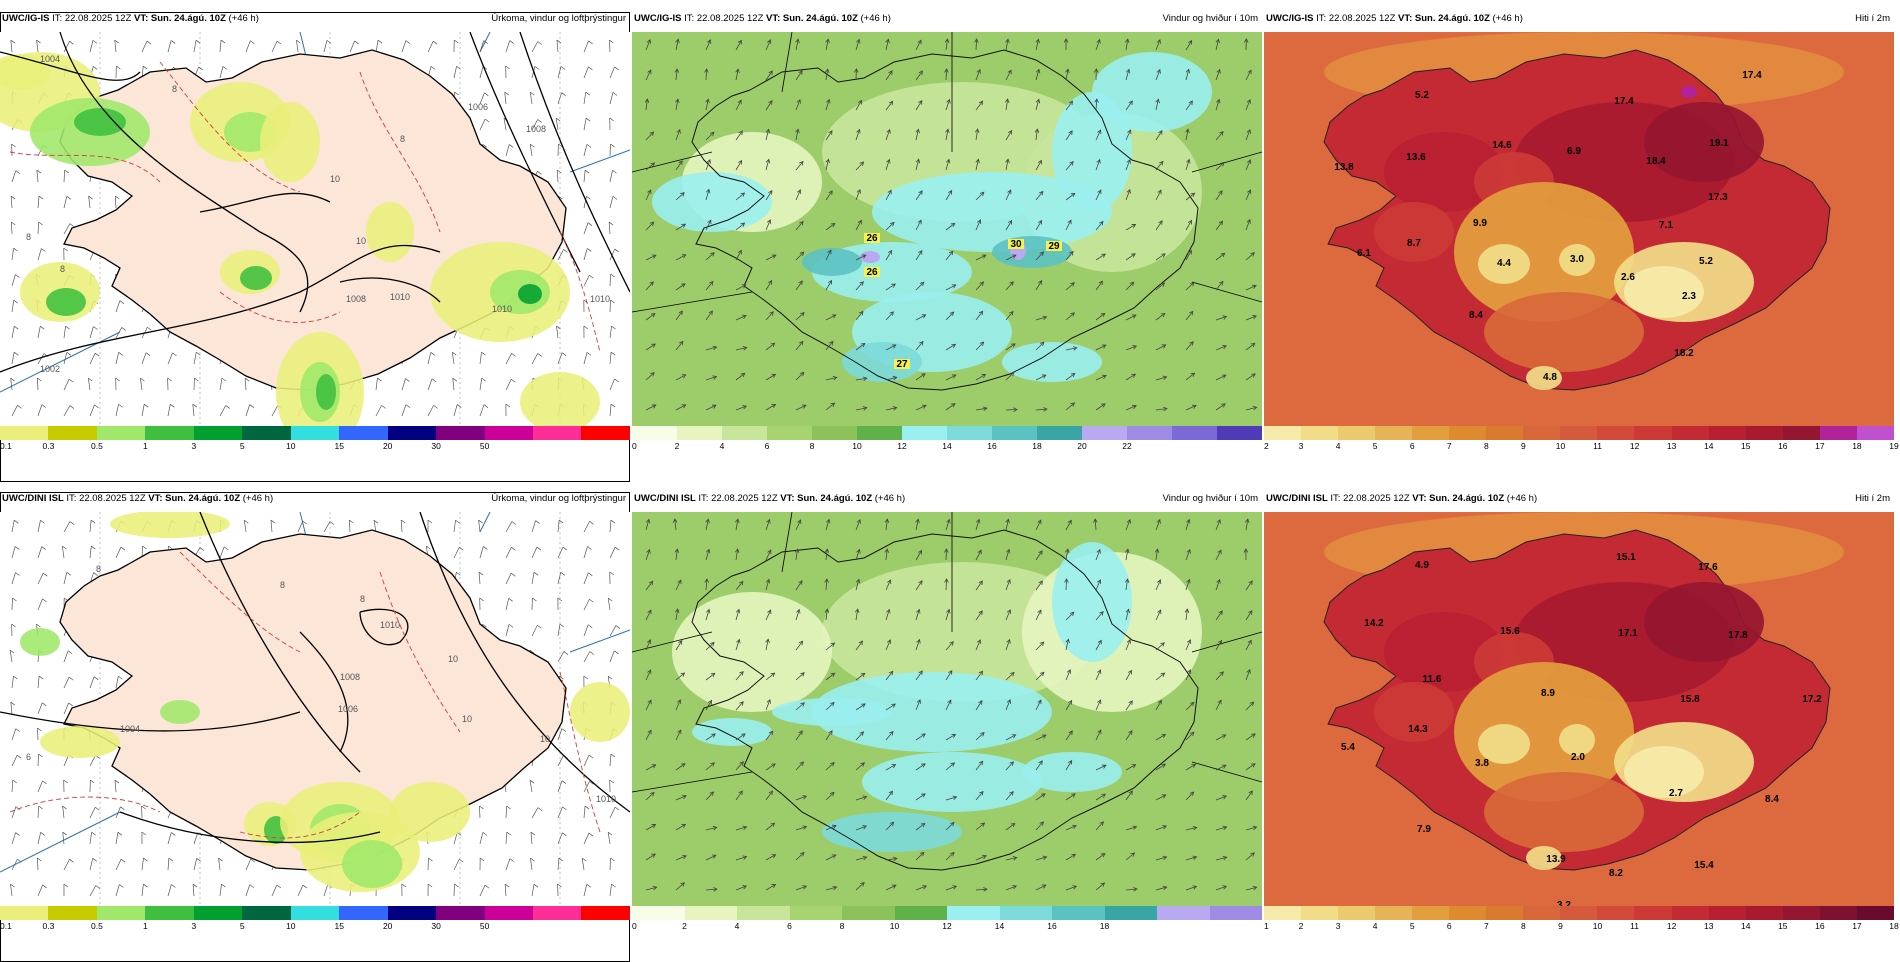 This screenshot has height=962, width=1900. I want to click on isobar-label: 1006, so click(478, 107).